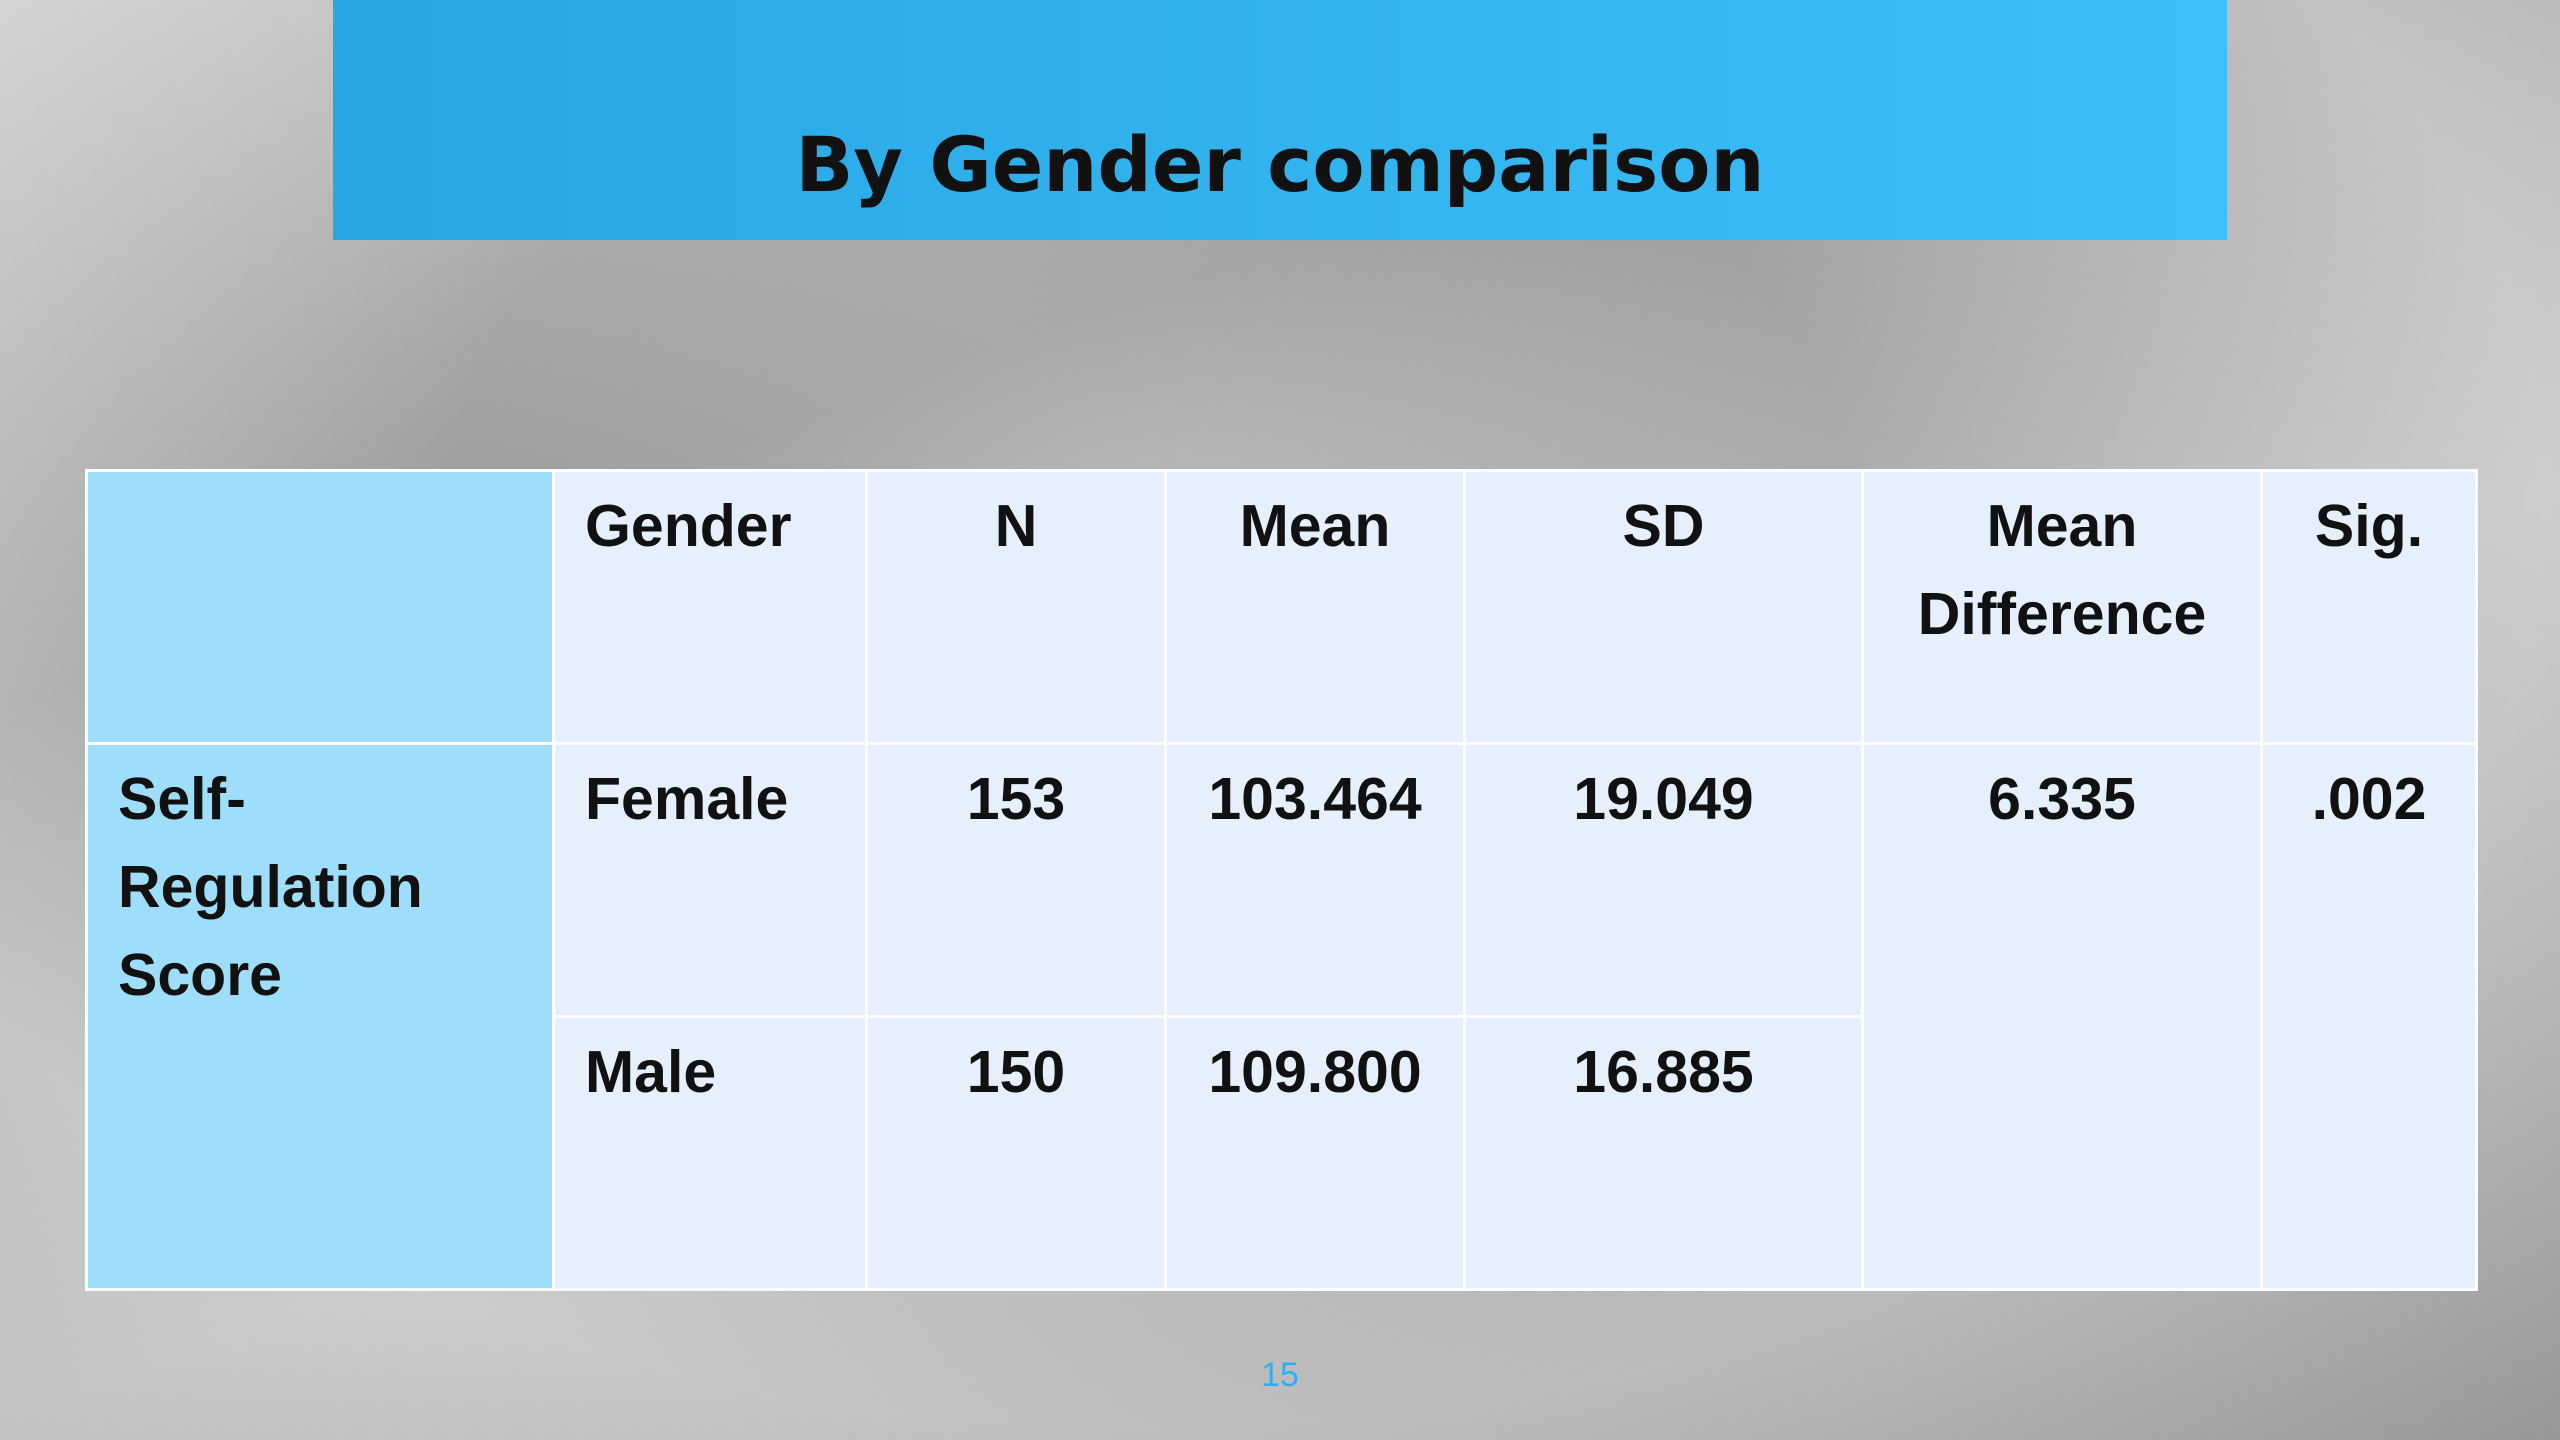 This screenshot has height=1440, width=2560. I want to click on column-header: SD, so click(1663, 607).